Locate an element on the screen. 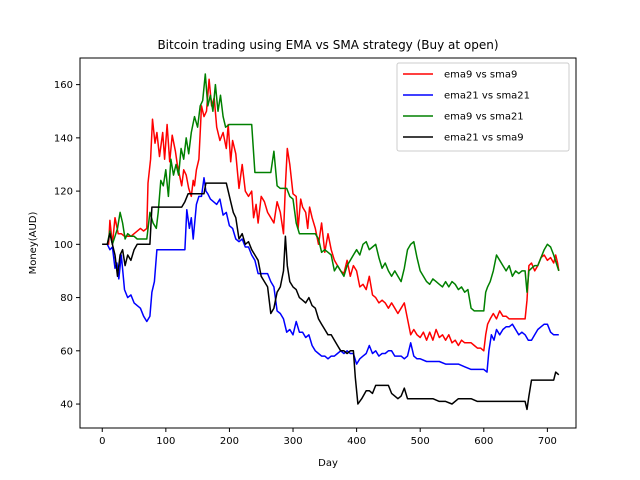 This screenshot has height=480, width=640. y-tick-label: 140 is located at coordinates (63, 138).